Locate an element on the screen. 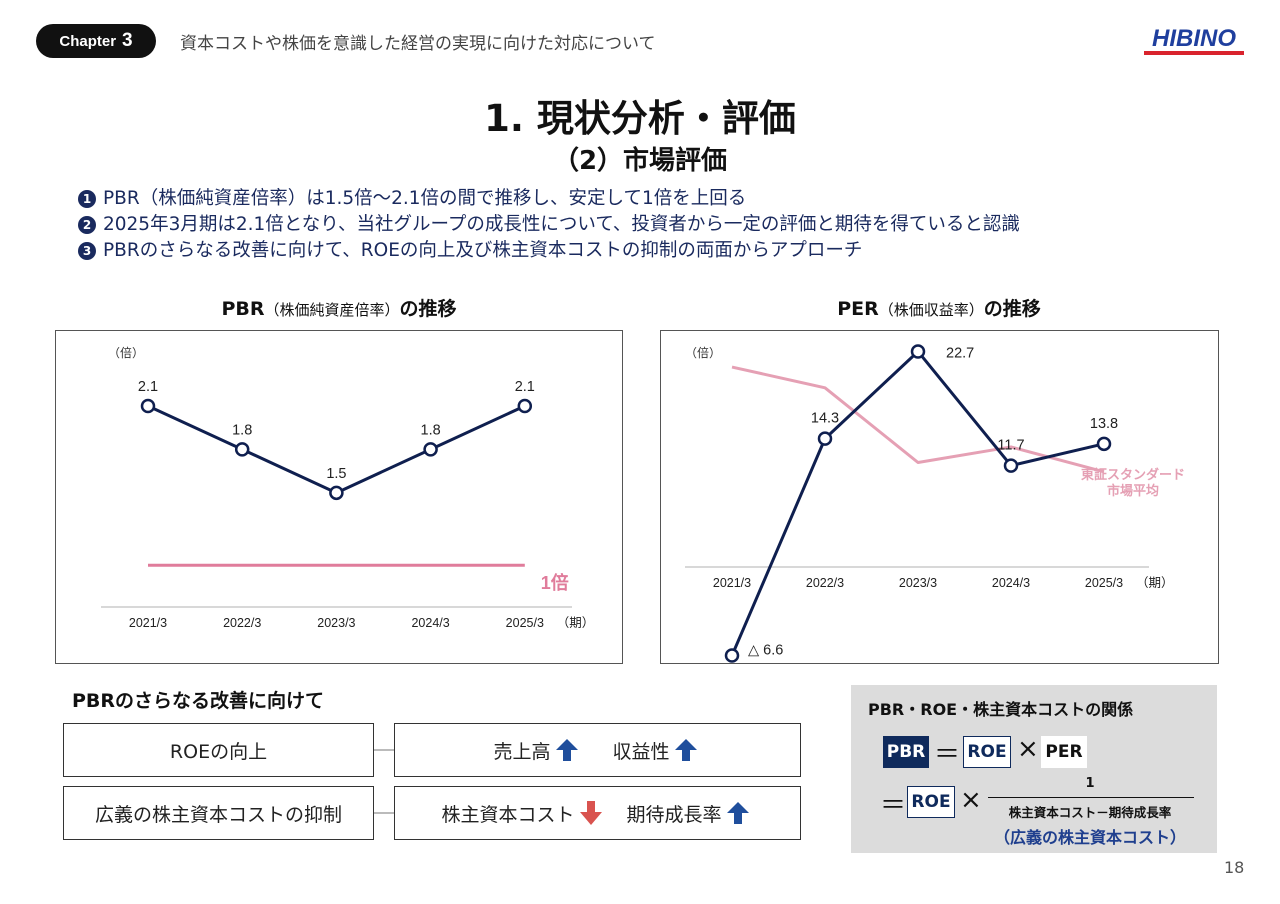 Image resolution: width=1280 pixels, height=904 pixels. market-average-line is located at coordinates (918, 419).